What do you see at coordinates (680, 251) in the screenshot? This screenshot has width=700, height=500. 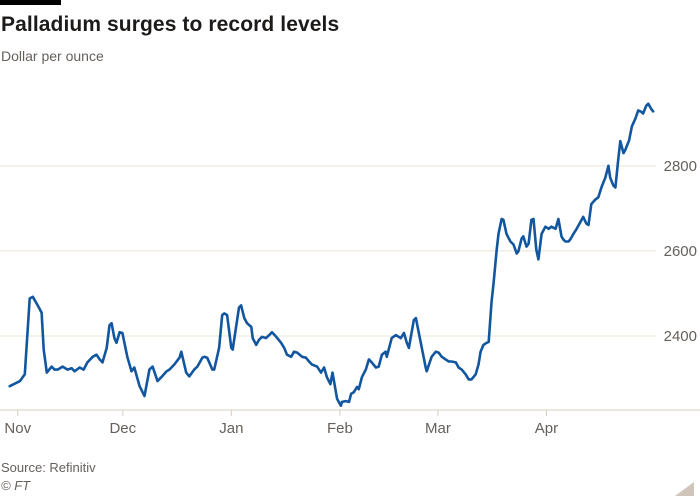 I see `y-tick-label: 2600` at bounding box center [680, 251].